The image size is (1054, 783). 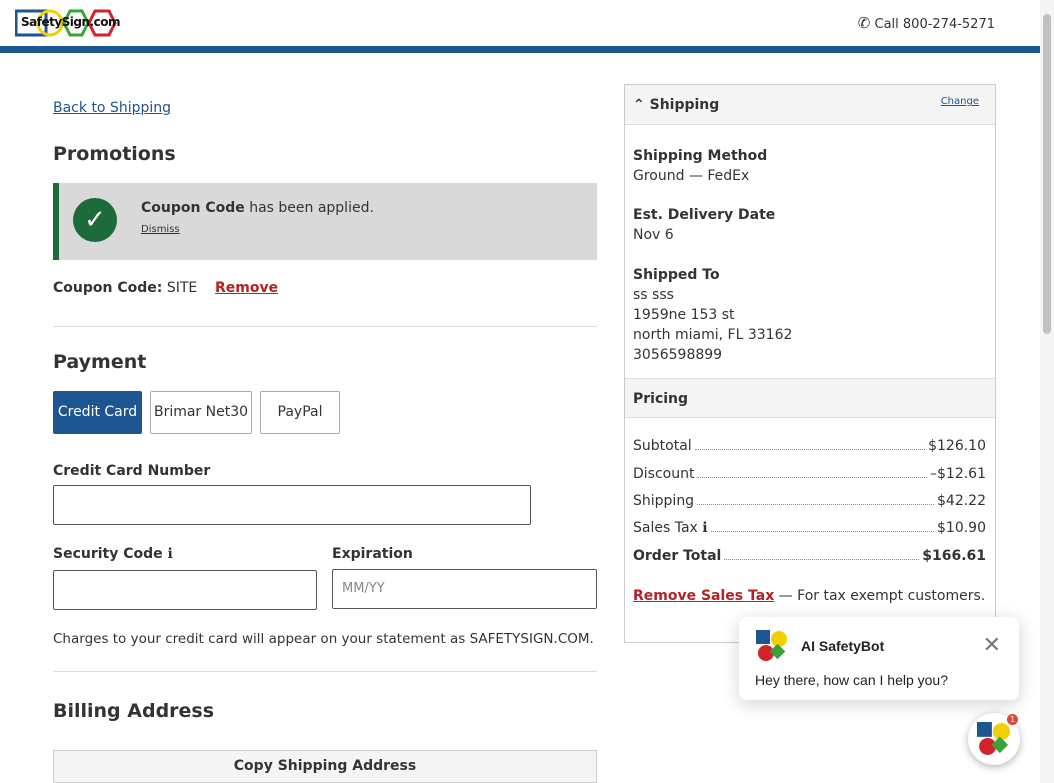 I want to click on shipping-section-header: ⌃ Shipping Change, so click(x=810, y=105).